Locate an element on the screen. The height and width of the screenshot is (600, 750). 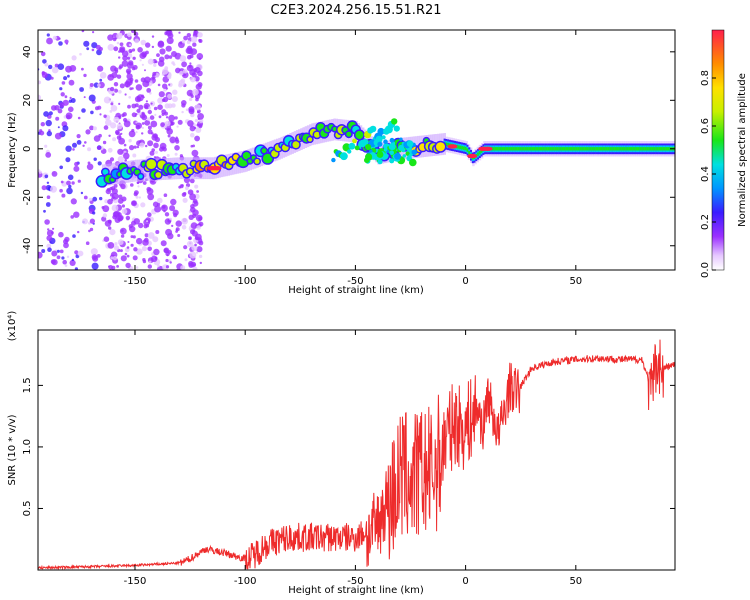
spectrogram-x-label: Height of straight line (km) is located at coordinates (356, 290).